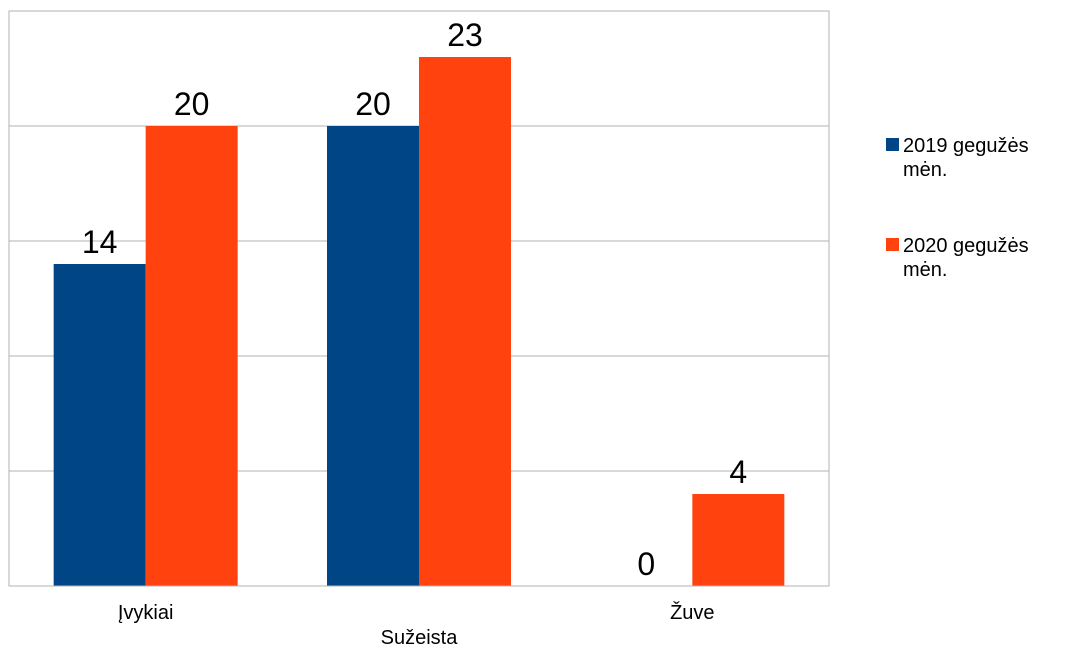 This screenshot has height=650, width=1075. Describe the element at coordinates (420, 638) in the screenshot. I see `x-tick-label: Sužeista` at that location.